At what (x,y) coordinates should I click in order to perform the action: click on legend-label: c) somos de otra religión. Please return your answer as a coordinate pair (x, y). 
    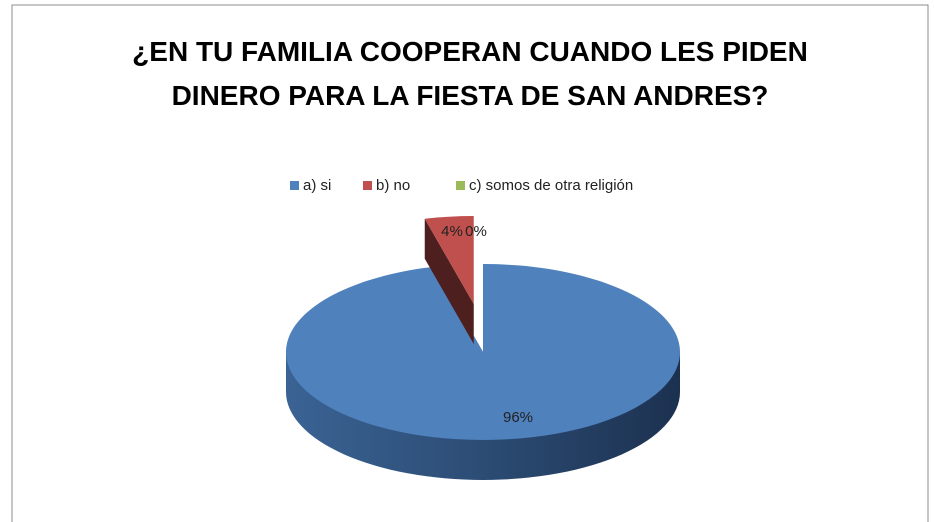
    Looking at the image, I should click on (551, 185).